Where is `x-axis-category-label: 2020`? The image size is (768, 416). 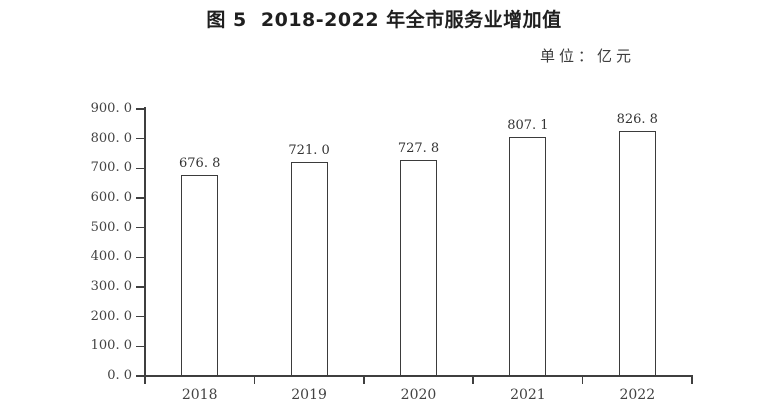 x-axis-category-label: 2020 is located at coordinates (418, 395).